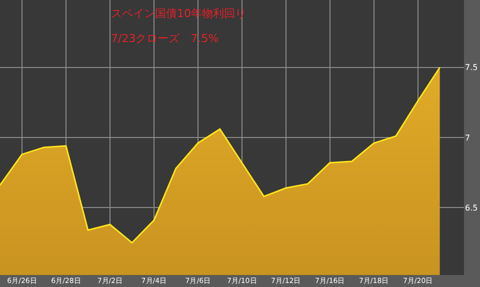 Image resolution: width=480 pixels, height=287 pixels. I want to click on text: スペイン国債10年物利回り, so click(178, 13).